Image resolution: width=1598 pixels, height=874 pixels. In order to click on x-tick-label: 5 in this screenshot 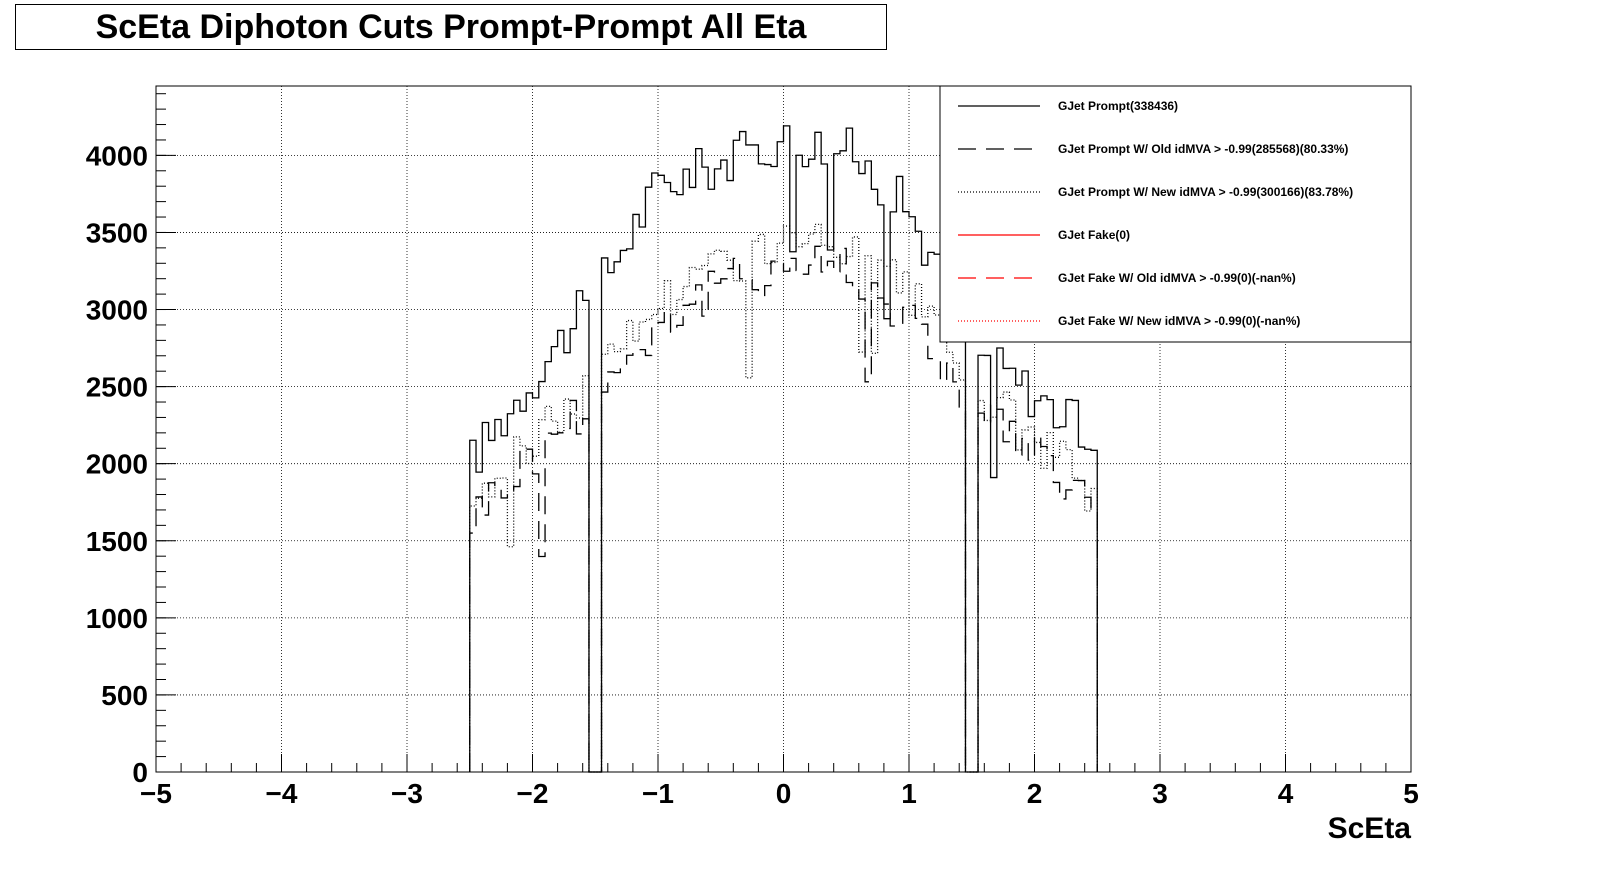, I will do `click(1411, 793)`.